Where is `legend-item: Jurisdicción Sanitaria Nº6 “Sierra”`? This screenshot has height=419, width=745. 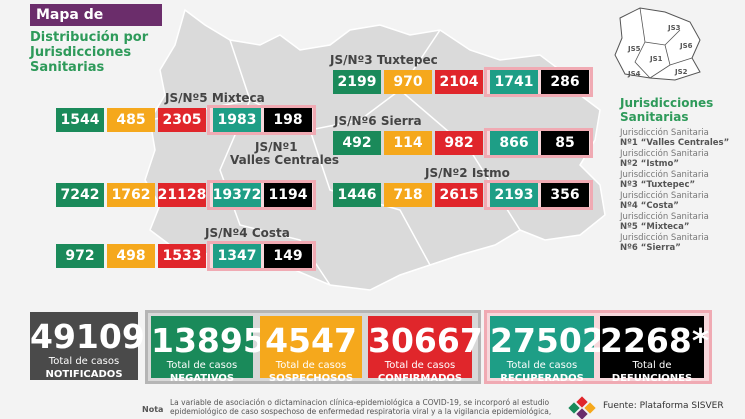 legend-item: Jurisdicción Sanitaria Nº6 “Sierra” is located at coordinates (674, 243).